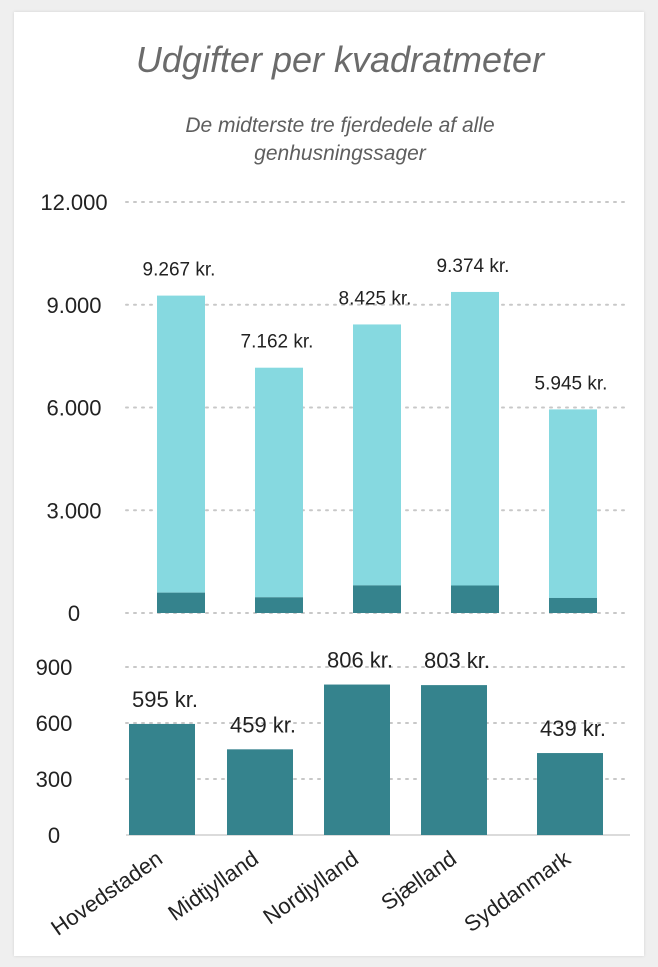  I want to click on chart-title: Udgifter per kvadratmeter, so click(341, 59).